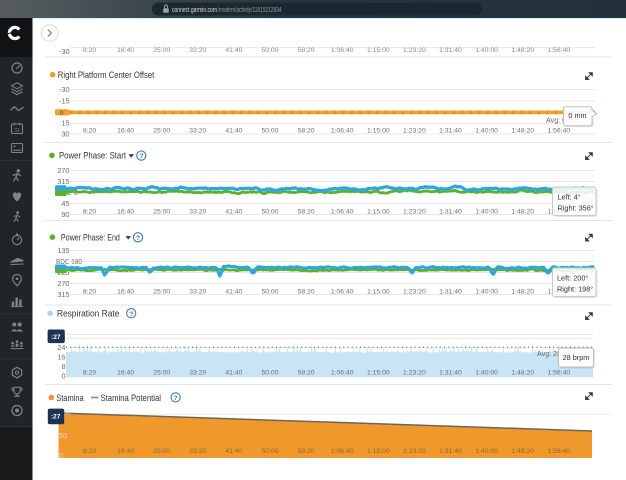  Describe the element at coordinates (64, 89) in the screenshot. I see `svg-text: -30` at that location.